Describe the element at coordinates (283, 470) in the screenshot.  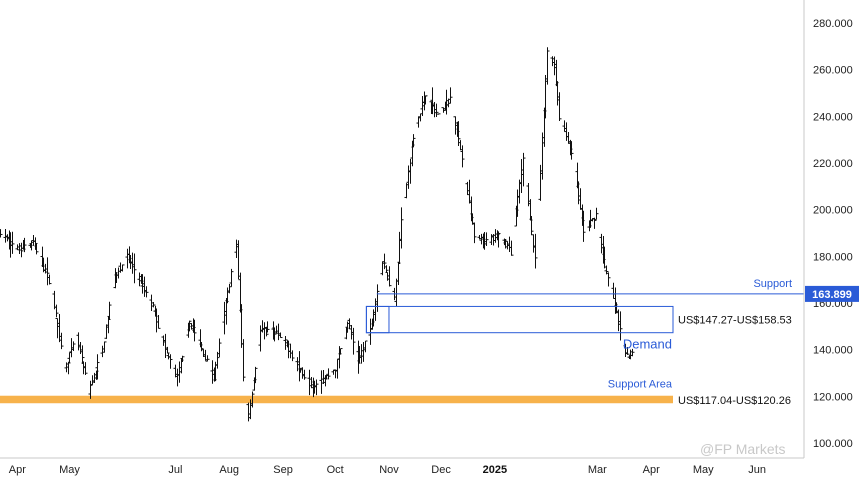
I see `x-tick-label: Sep` at that location.